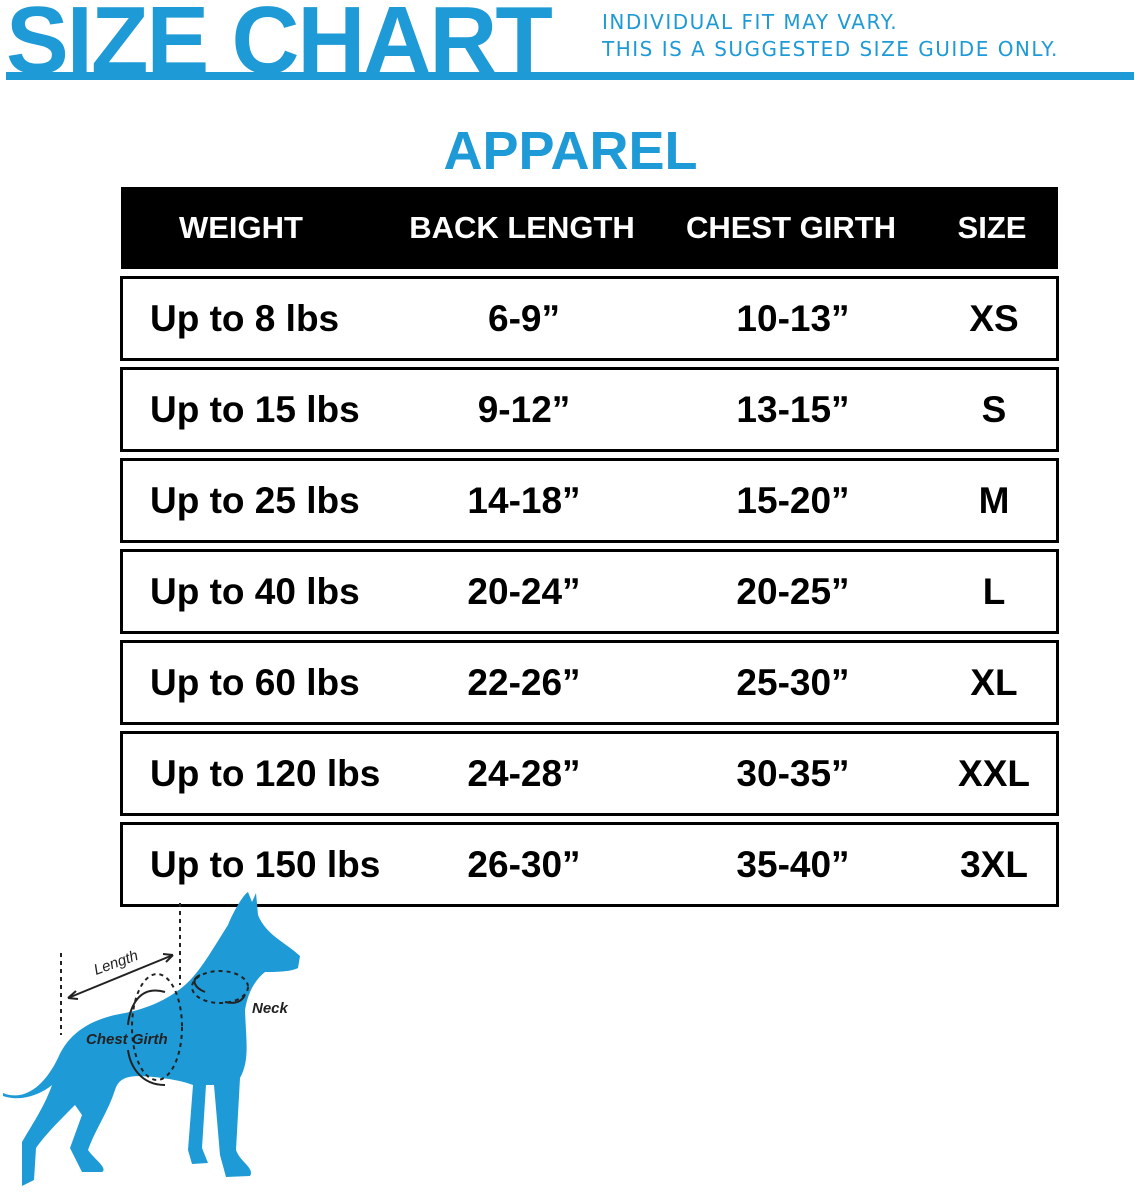  I want to click on title-underline, so click(570, 76).